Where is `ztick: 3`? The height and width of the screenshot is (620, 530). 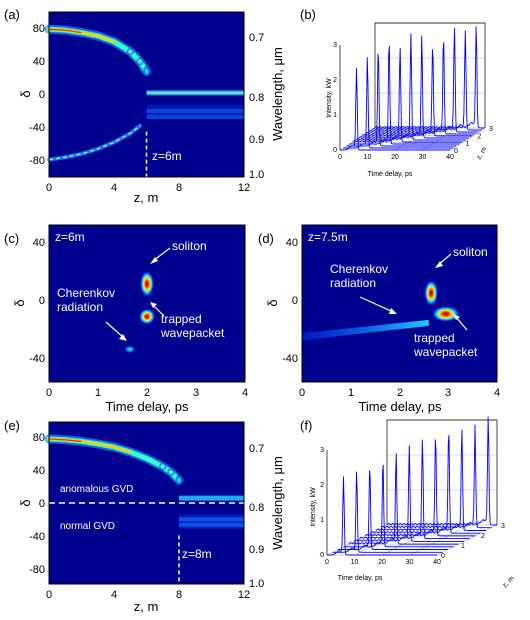 ztick: 3 is located at coordinates (503, 526).